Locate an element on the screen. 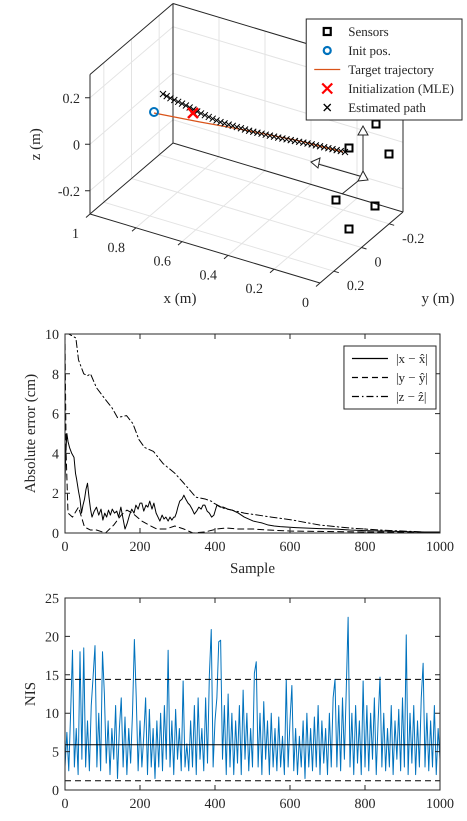 The height and width of the screenshot is (821, 467). y-tick-label: 6 is located at coordinates (55, 415).